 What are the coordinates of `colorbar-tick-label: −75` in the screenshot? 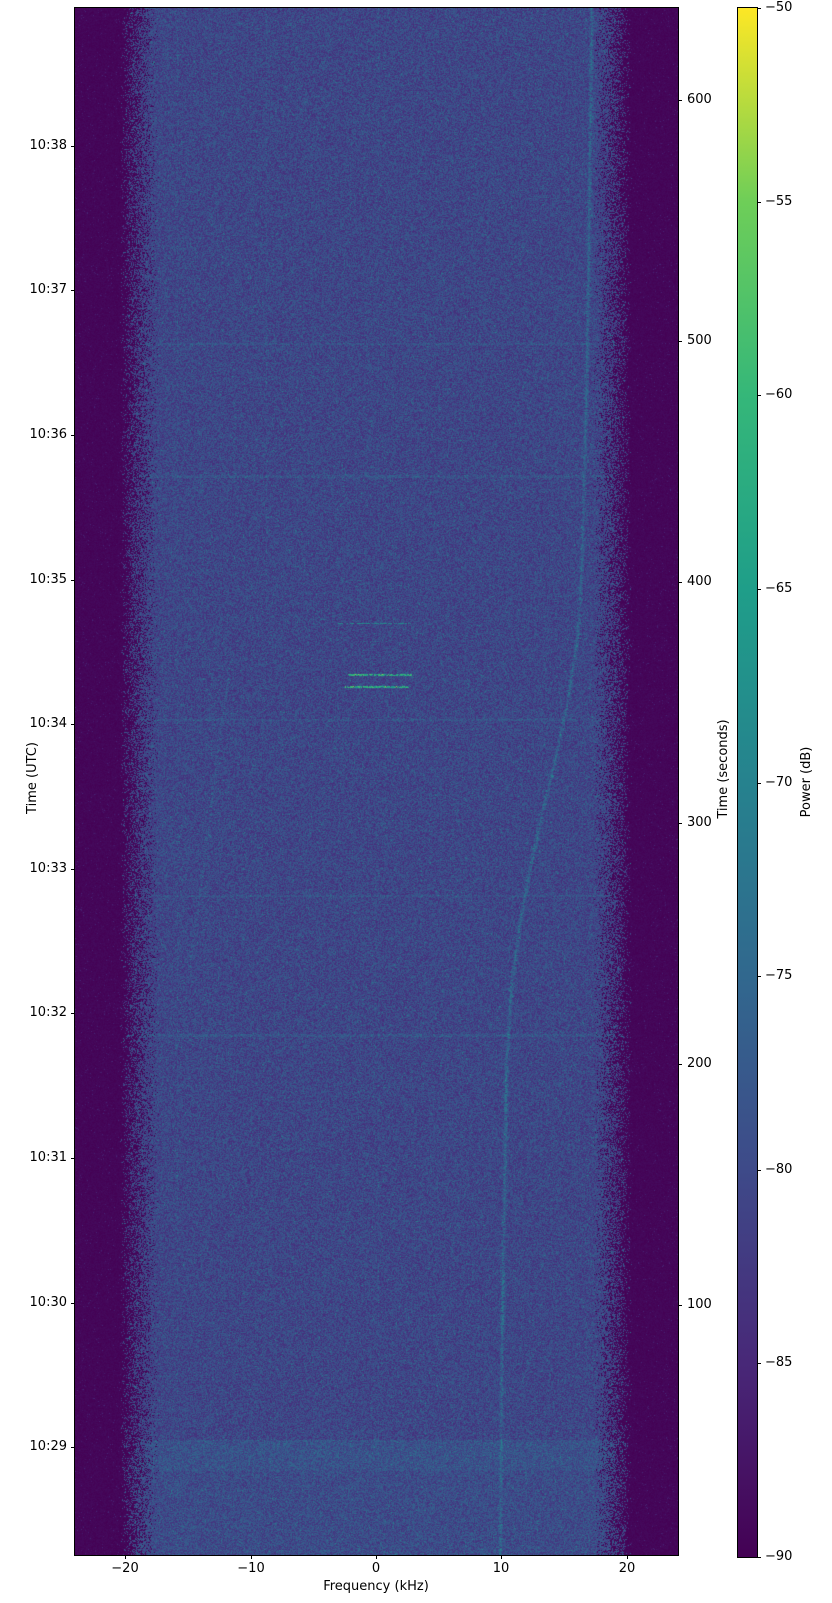 It's located at (779, 975).